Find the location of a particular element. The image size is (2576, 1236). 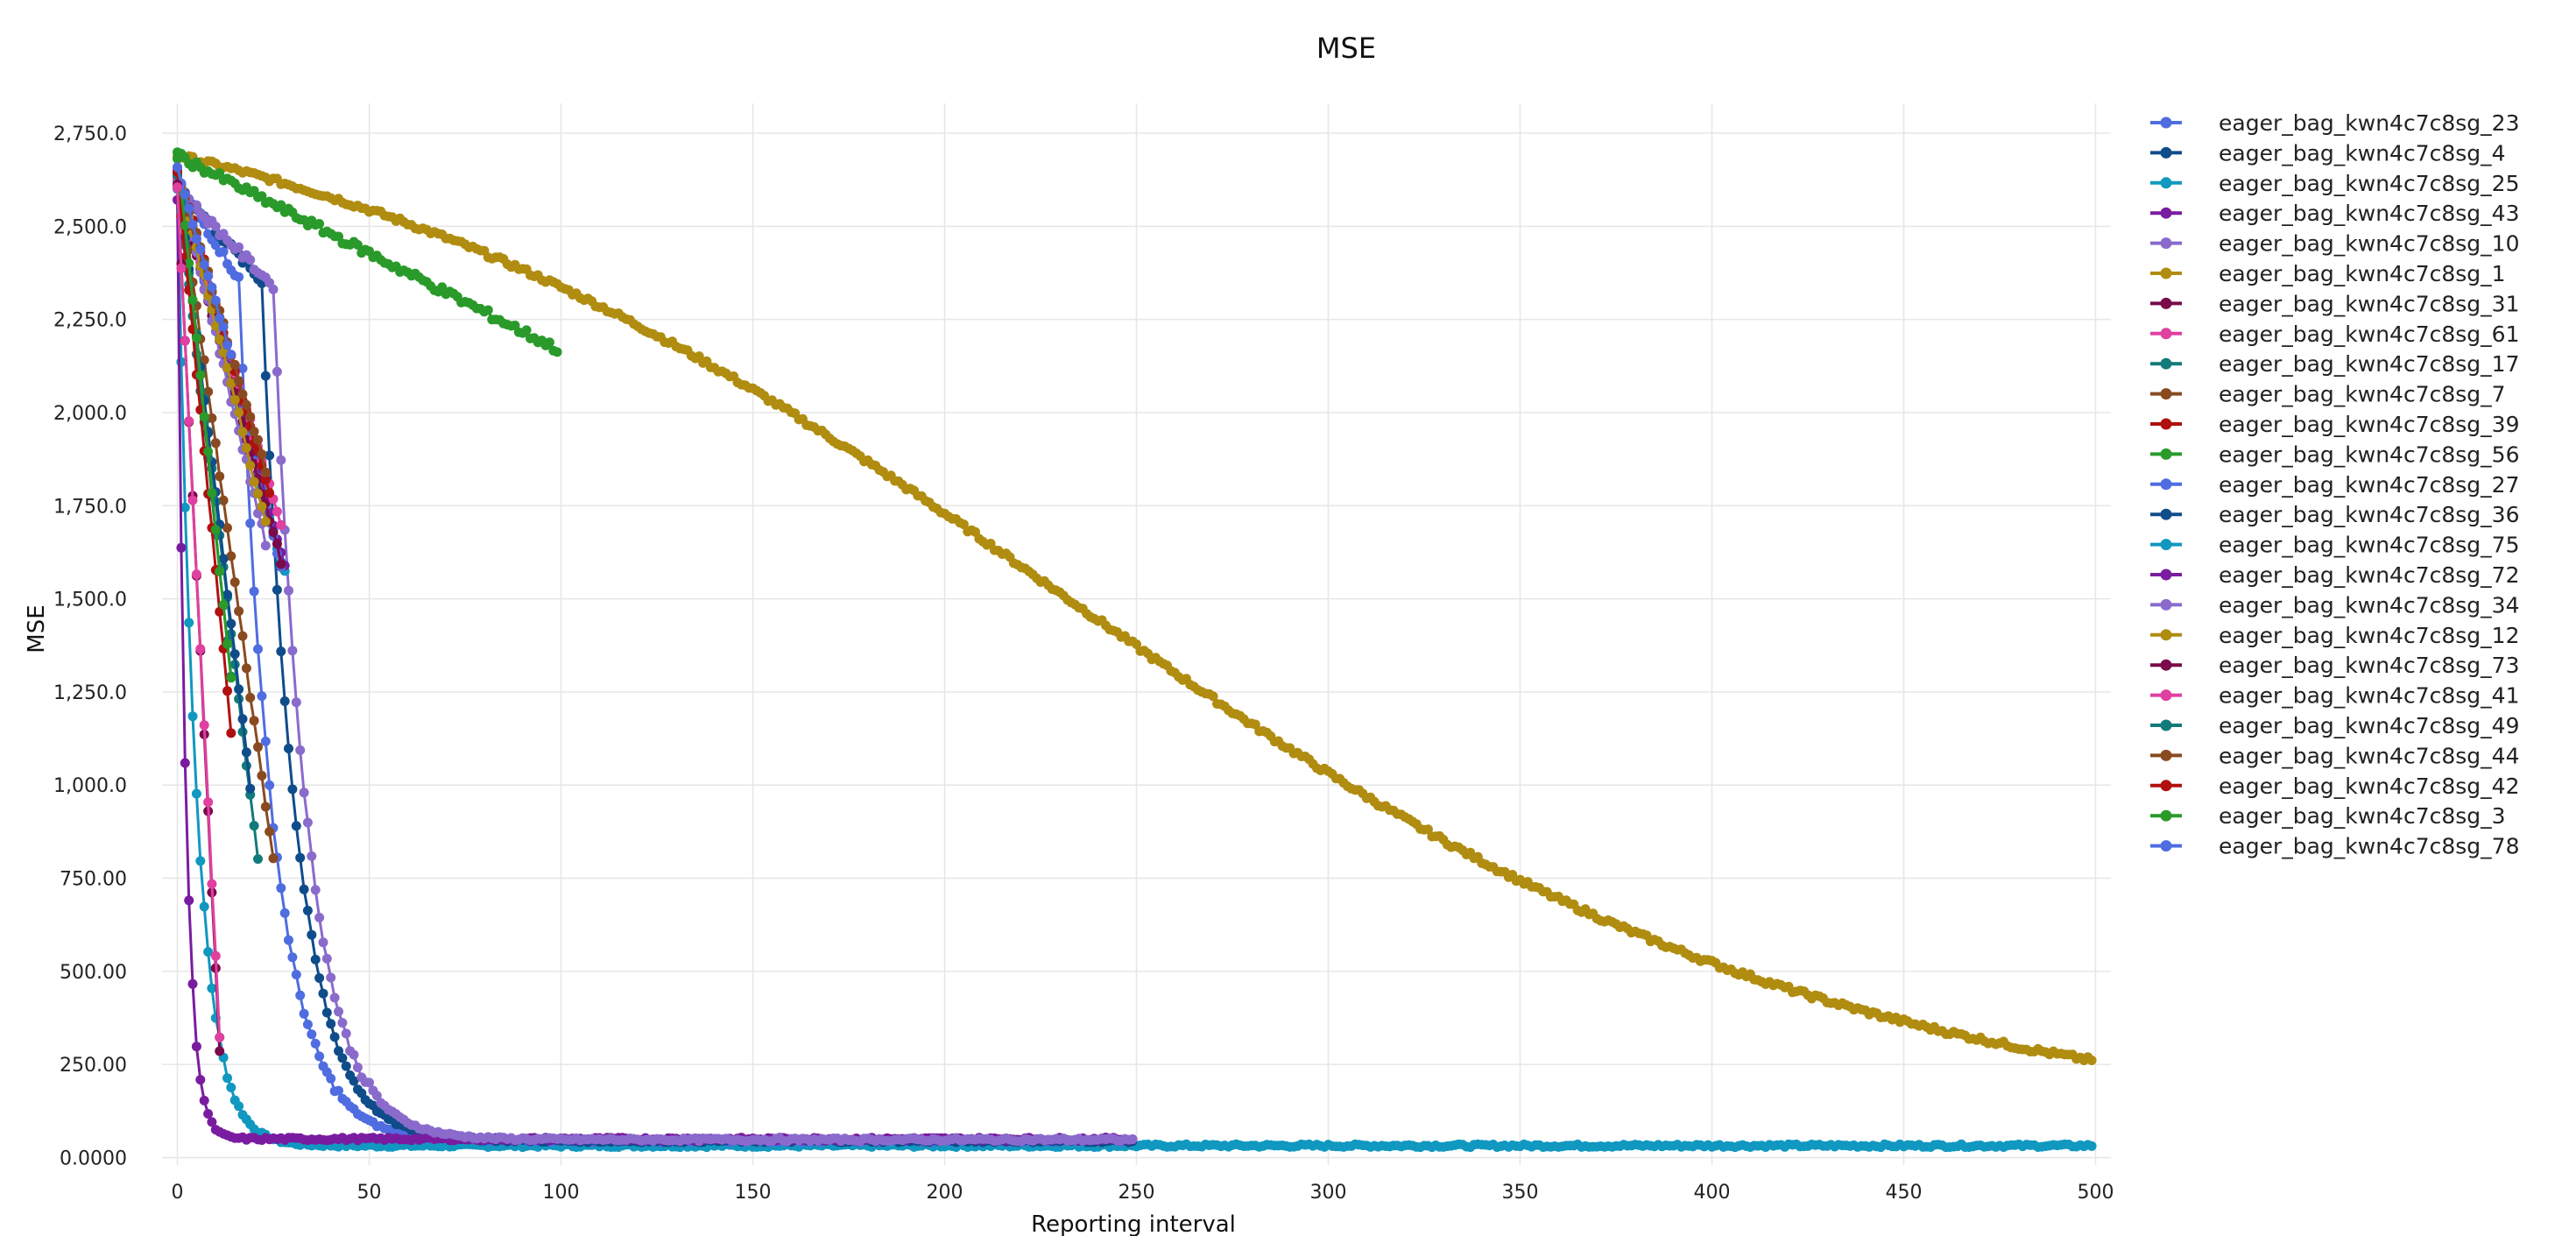

legend-item: eager_bag_kwn4c7c8sg_49 is located at coordinates (2334, 725).